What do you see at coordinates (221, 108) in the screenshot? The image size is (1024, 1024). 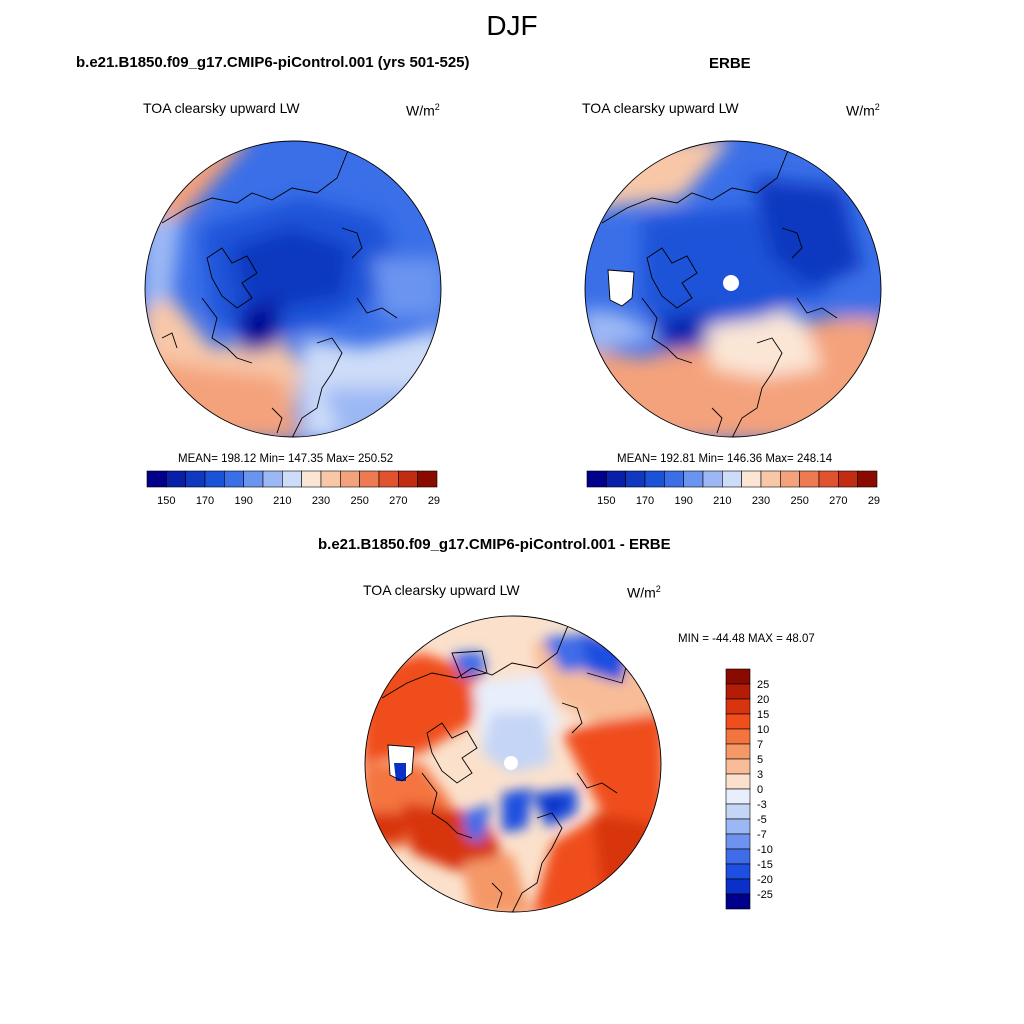 I see `model-variable-label: TOA clearsky upward LW` at bounding box center [221, 108].